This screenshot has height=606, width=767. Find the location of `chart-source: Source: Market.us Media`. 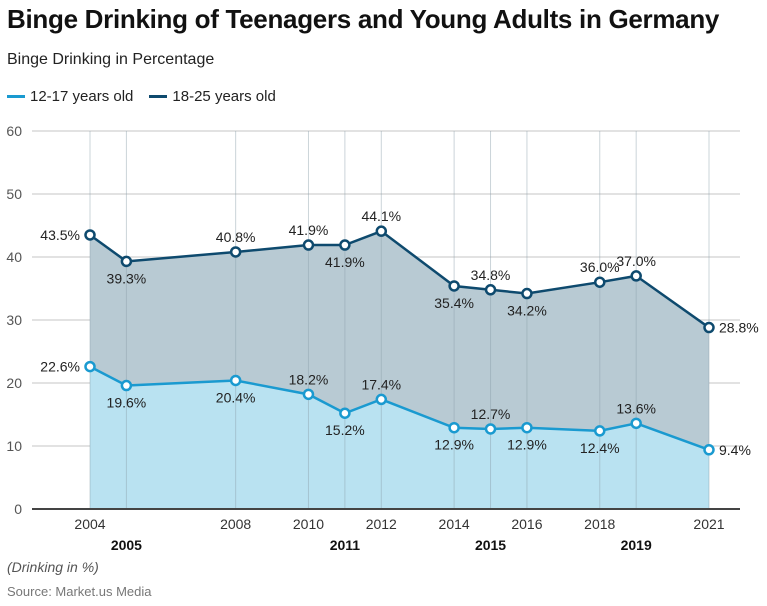

chart-source: Source: Market.us Media is located at coordinates (79, 591).